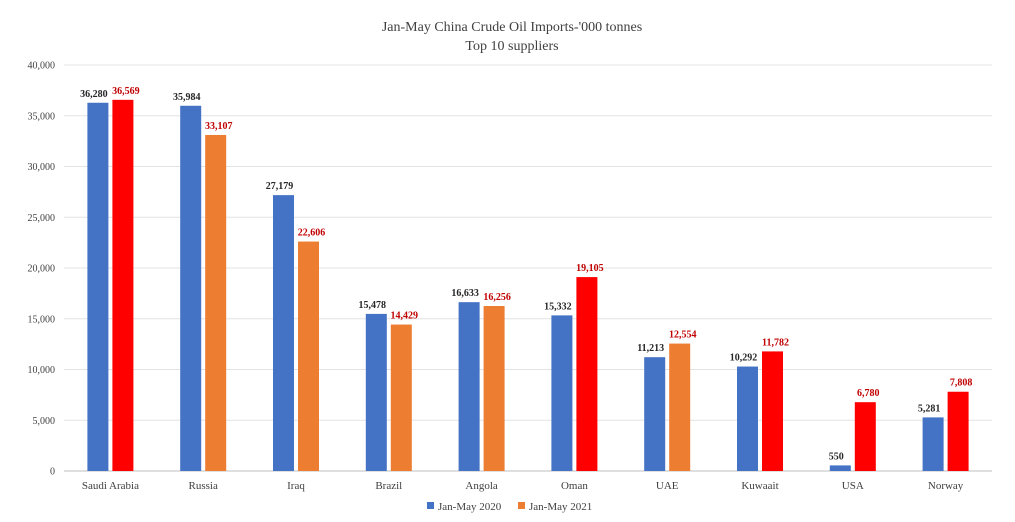 The height and width of the screenshot is (522, 1015). Describe the element at coordinates (961, 383) in the screenshot. I see `data-label: 7,808` at that location.